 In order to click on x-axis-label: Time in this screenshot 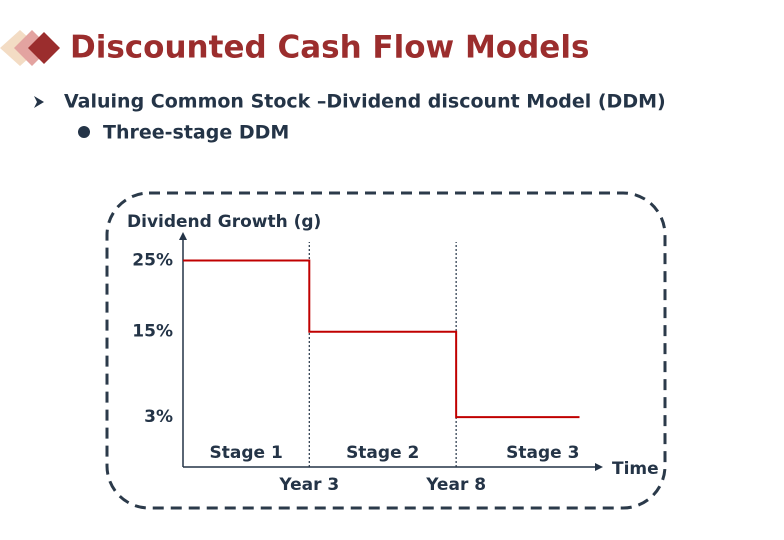, I will do `click(635, 469)`.